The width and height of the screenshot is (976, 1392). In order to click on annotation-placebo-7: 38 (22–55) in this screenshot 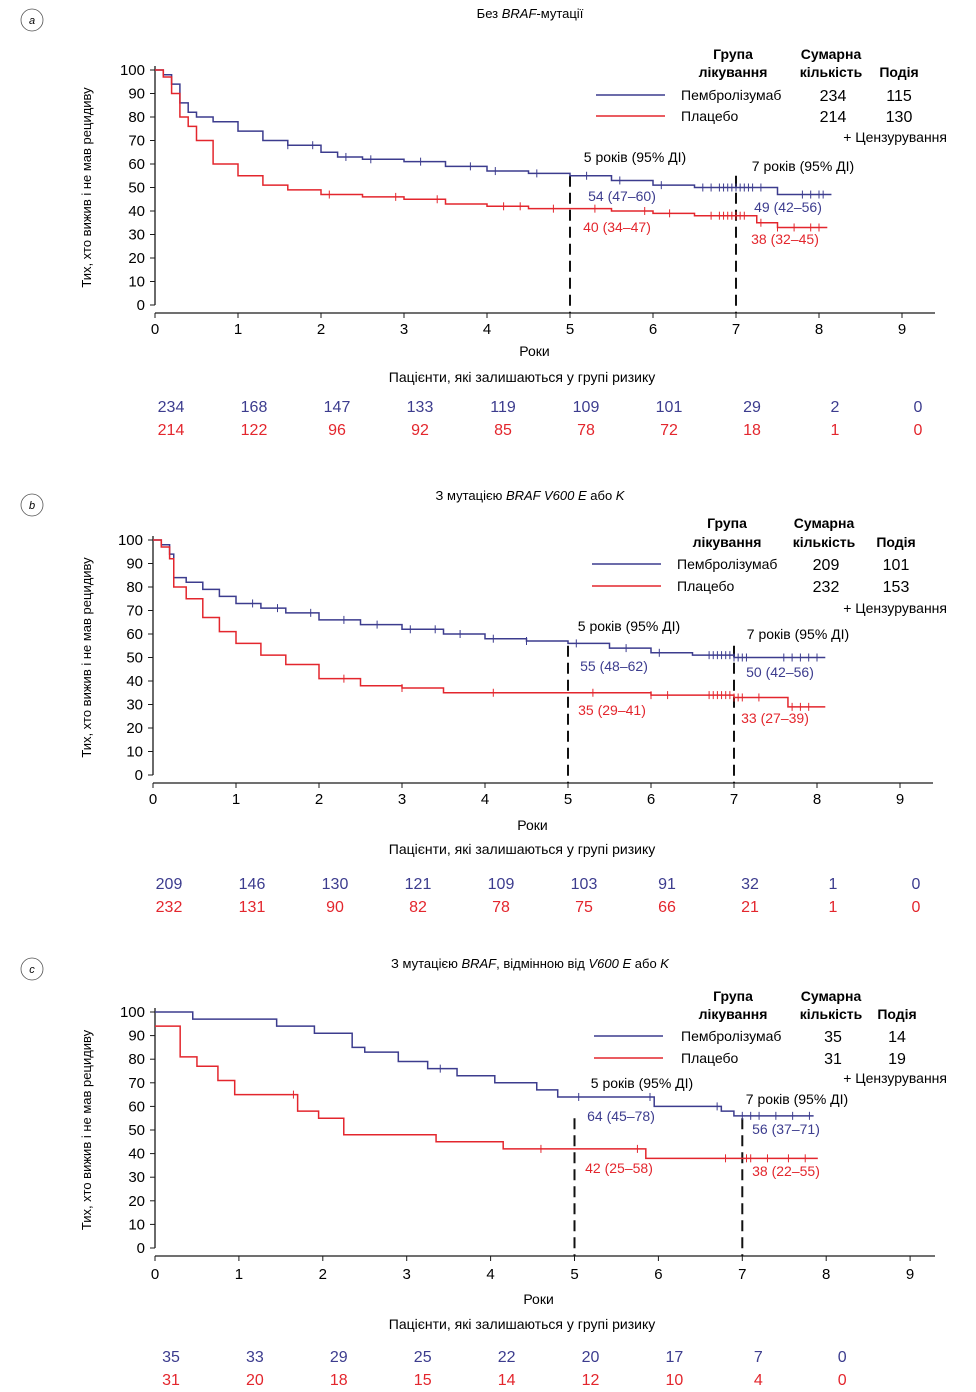, I will do `click(786, 1171)`.